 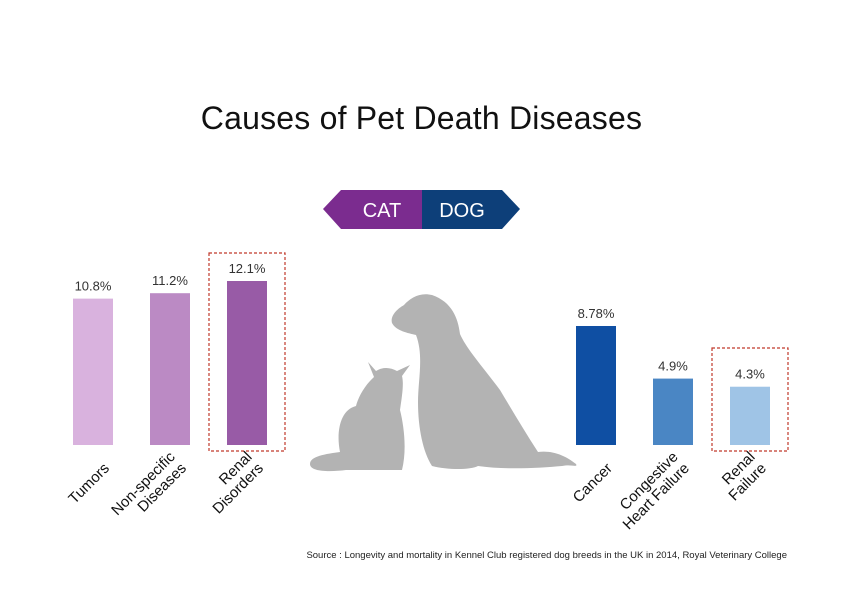 I want to click on category-label-congestive-heart-failure: CongestiveHeart Failure, so click(x=650, y=491).